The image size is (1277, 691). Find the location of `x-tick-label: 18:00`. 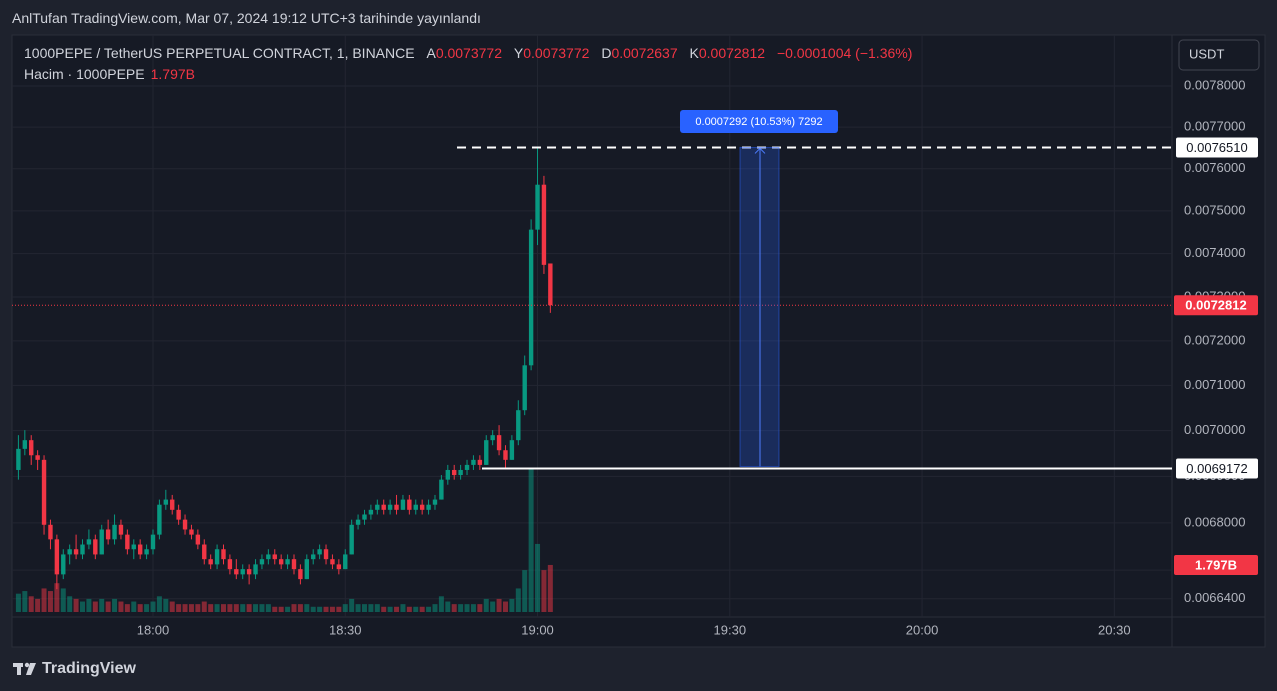

x-tick-label: 18:00 is located at coordinates (153, 629).